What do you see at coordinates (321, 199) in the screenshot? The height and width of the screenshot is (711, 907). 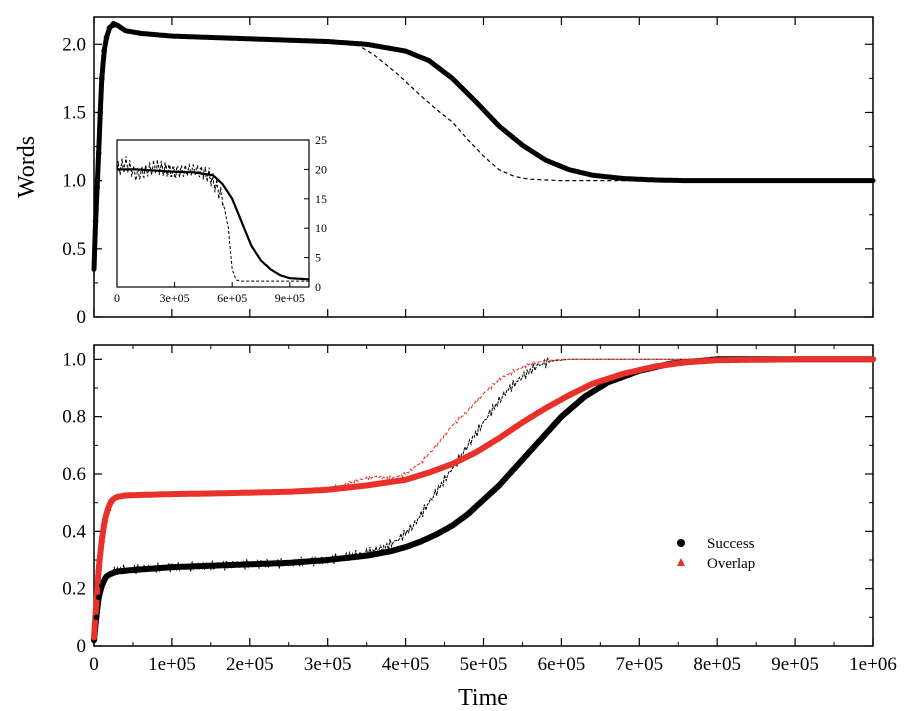 I see `inset-y-tick-label: 15` at bounding box center [321, 199].